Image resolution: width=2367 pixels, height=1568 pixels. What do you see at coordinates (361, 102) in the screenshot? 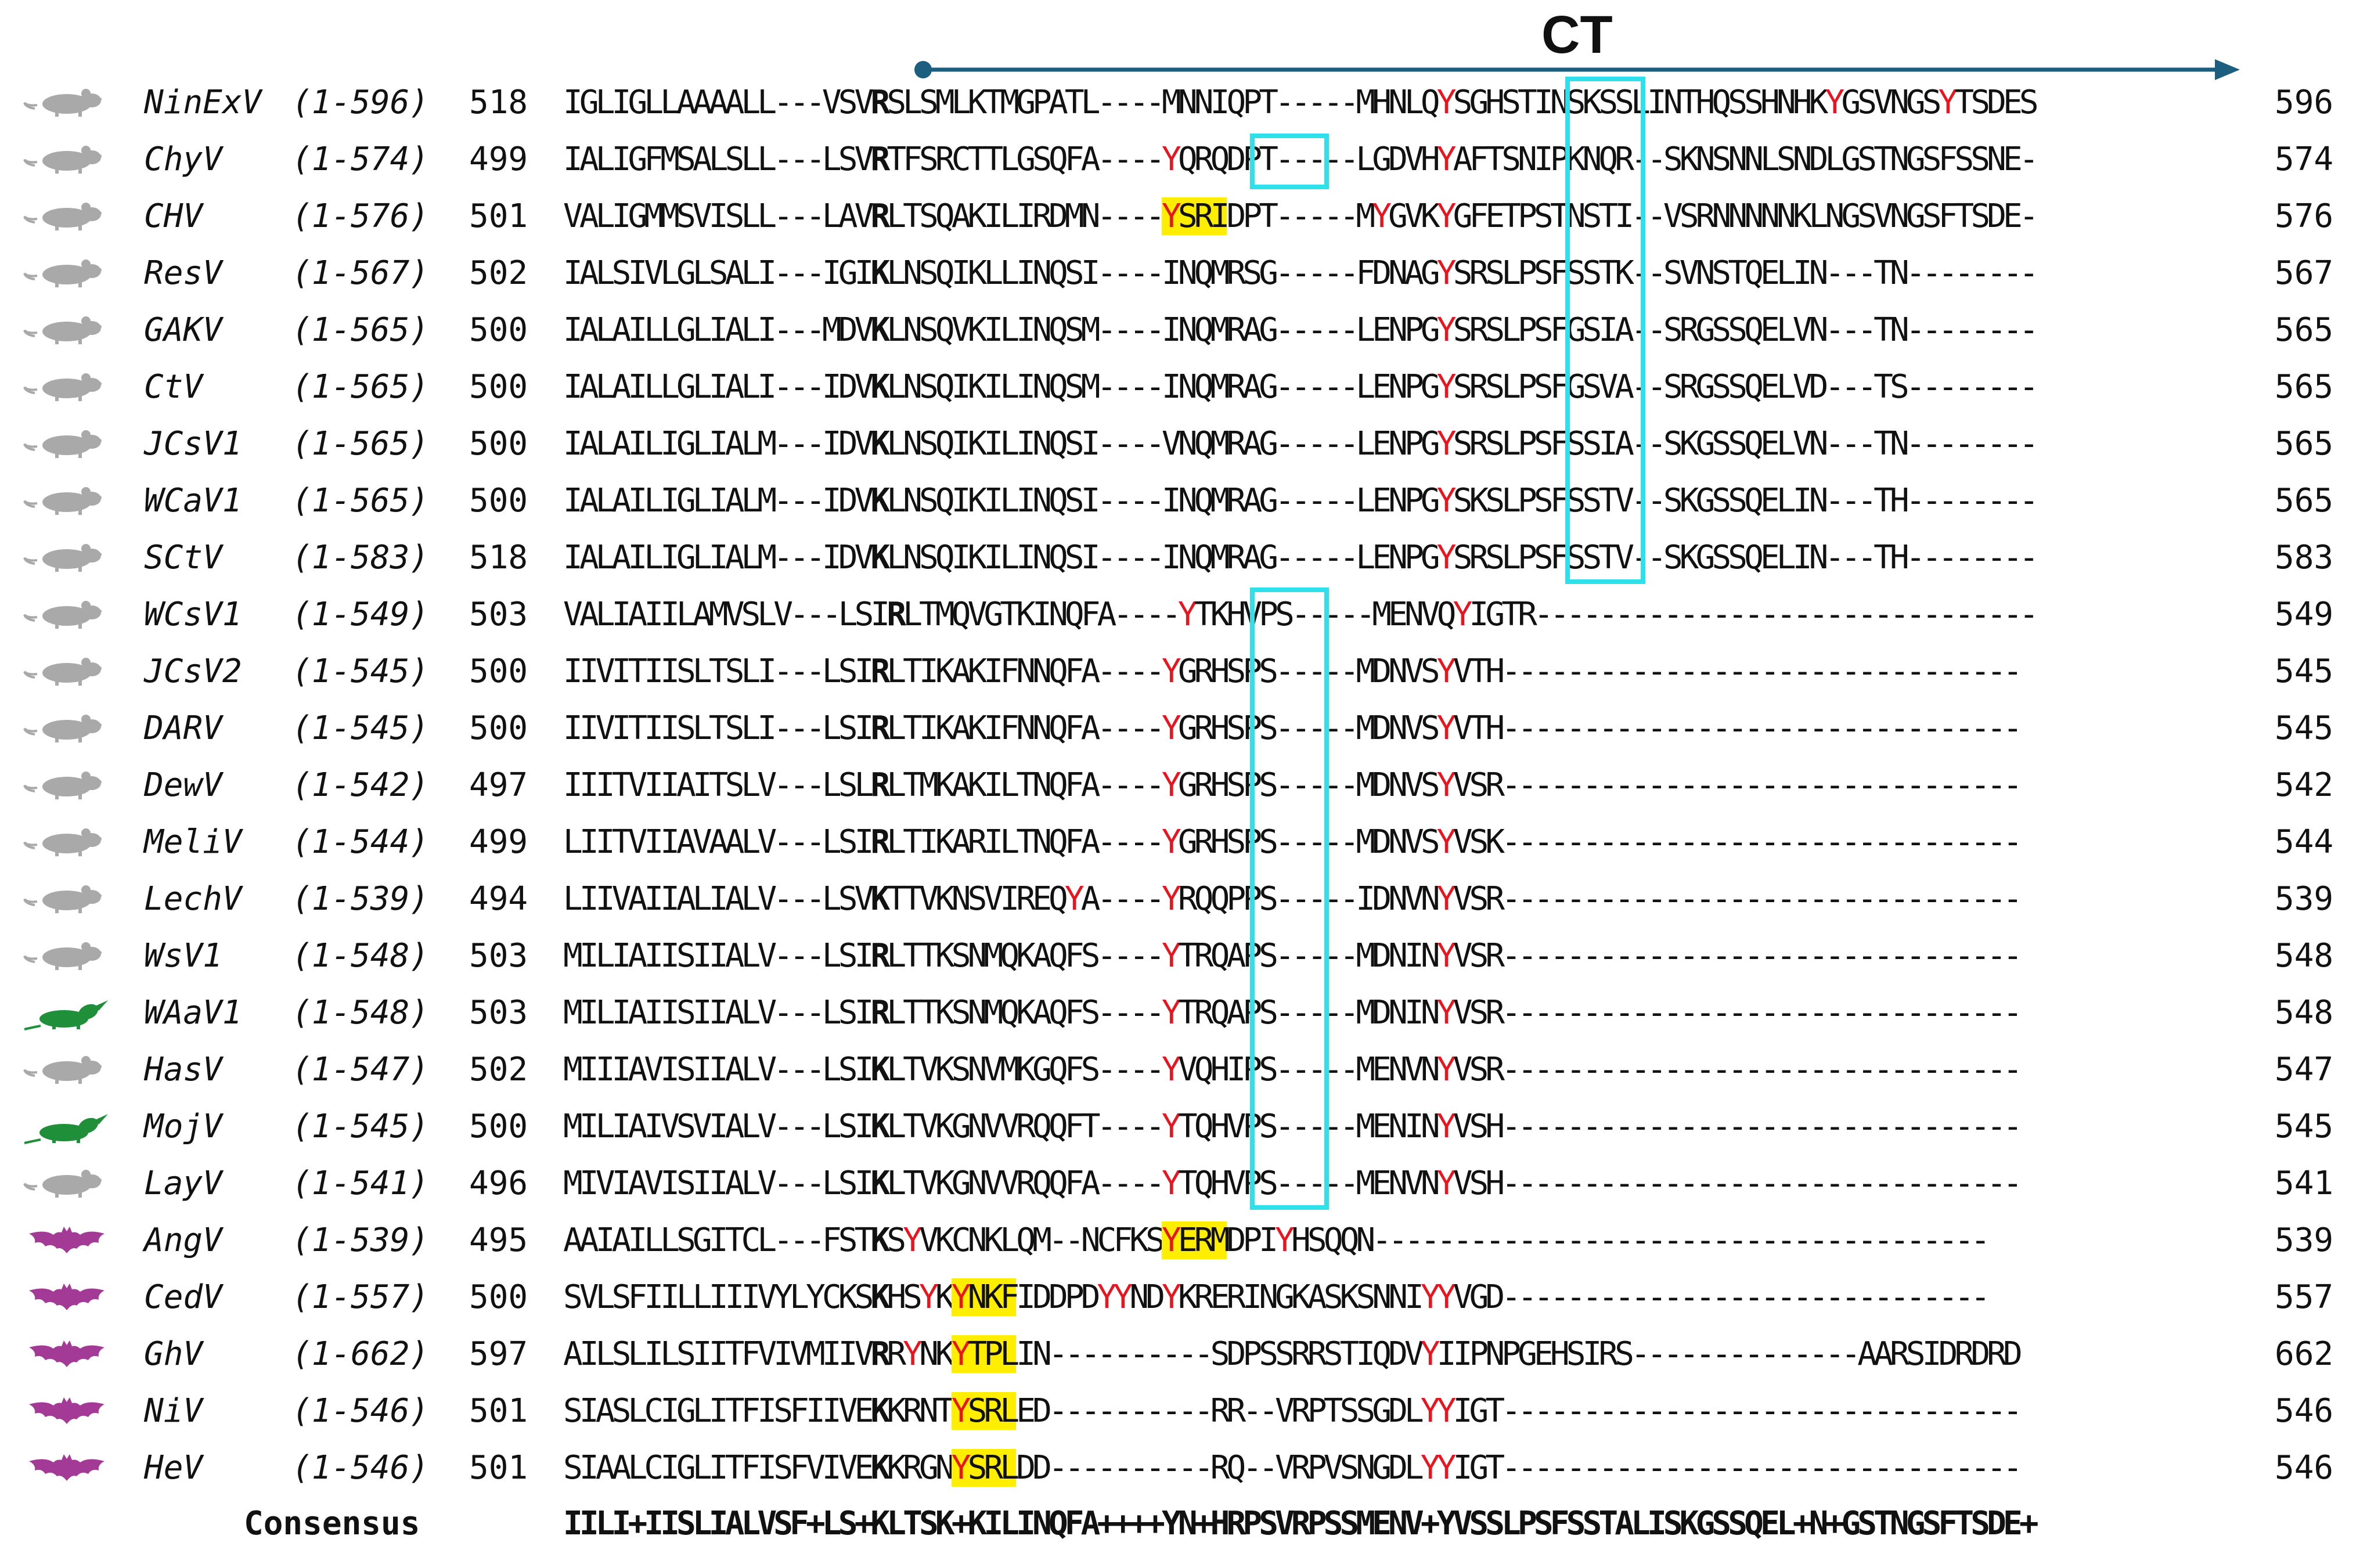
I see `protein-range: (1-596)` at bounding box center [361, 102].